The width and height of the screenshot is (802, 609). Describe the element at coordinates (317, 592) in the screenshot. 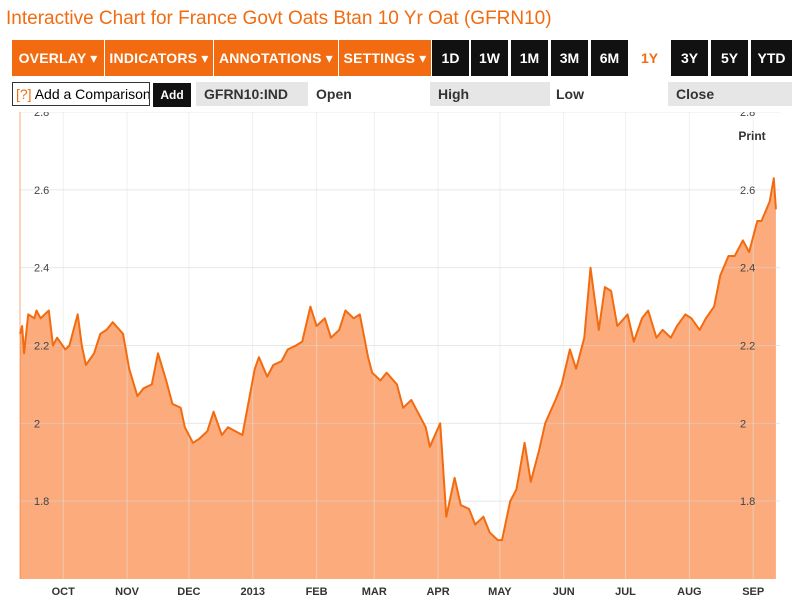

I see `x-tick-label: FEB` at that location.